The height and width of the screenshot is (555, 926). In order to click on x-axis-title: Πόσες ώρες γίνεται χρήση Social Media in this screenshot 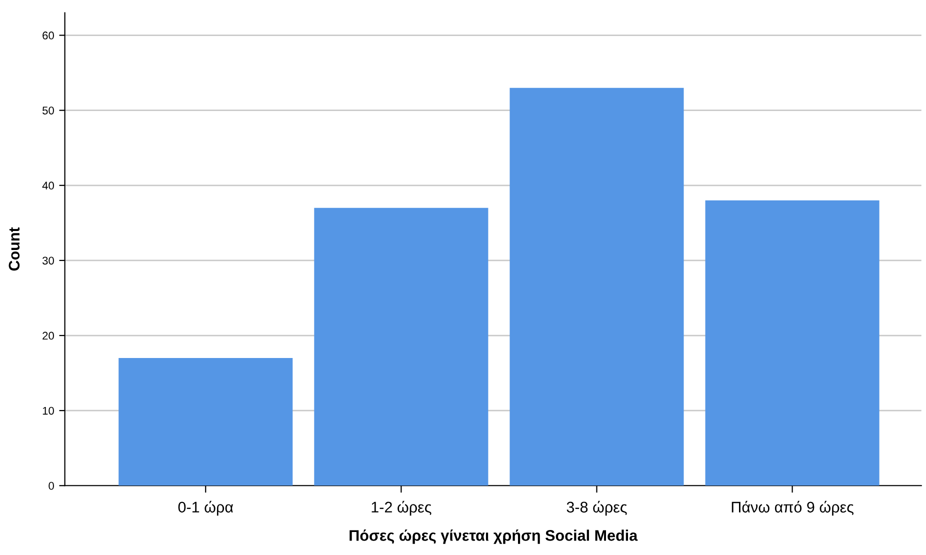, I will do `click(494, 536)`.